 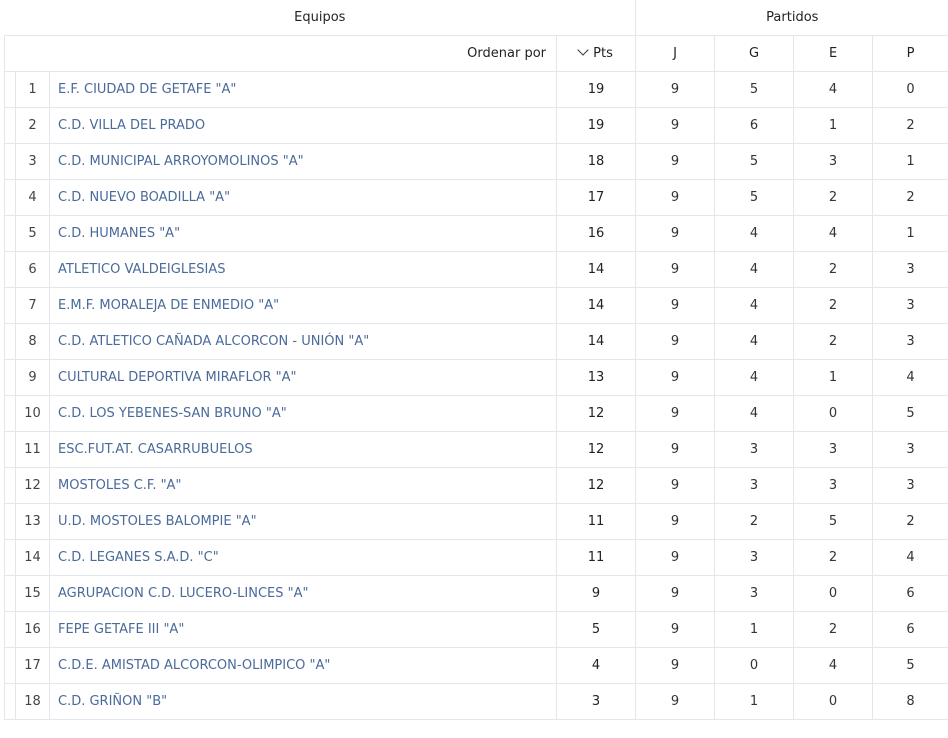 I want to click on team-link: CULTURAL DEPORTIVA MIRAFLOR "A", so click(x=303, y=377).